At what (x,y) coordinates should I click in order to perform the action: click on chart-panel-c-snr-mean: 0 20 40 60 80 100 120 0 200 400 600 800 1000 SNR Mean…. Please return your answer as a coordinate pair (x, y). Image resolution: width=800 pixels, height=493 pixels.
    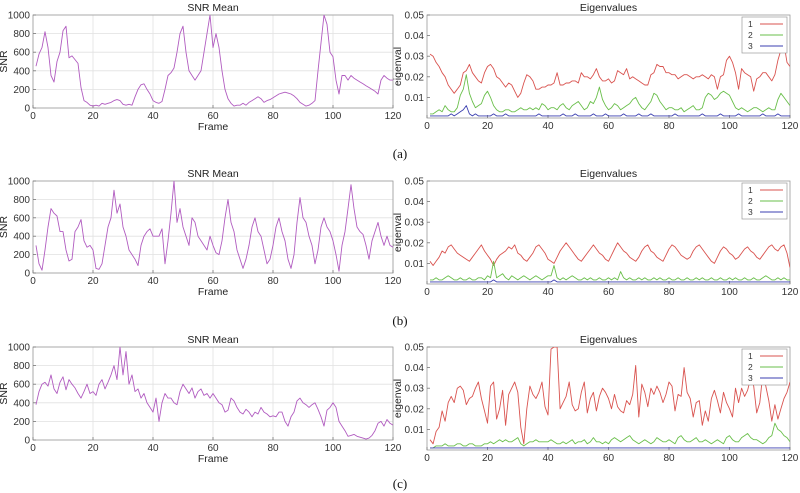
    Looking at the image, I should click on (201, 399).